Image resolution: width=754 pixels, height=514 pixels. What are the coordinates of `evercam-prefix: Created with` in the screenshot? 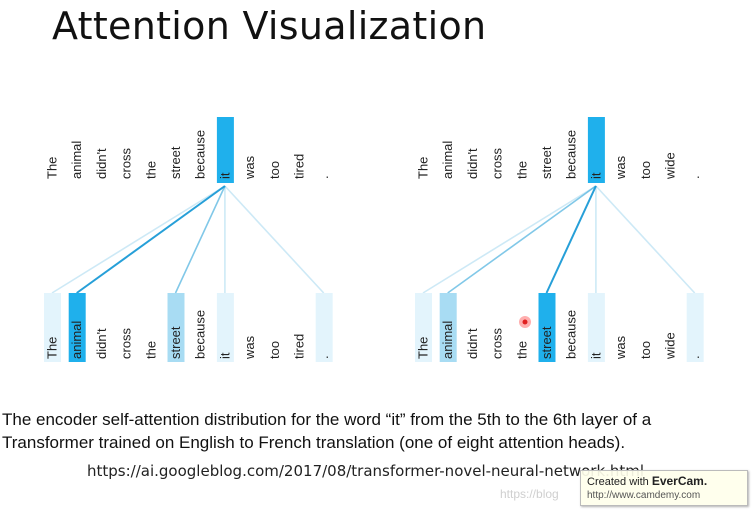 It's located at (619, 482).